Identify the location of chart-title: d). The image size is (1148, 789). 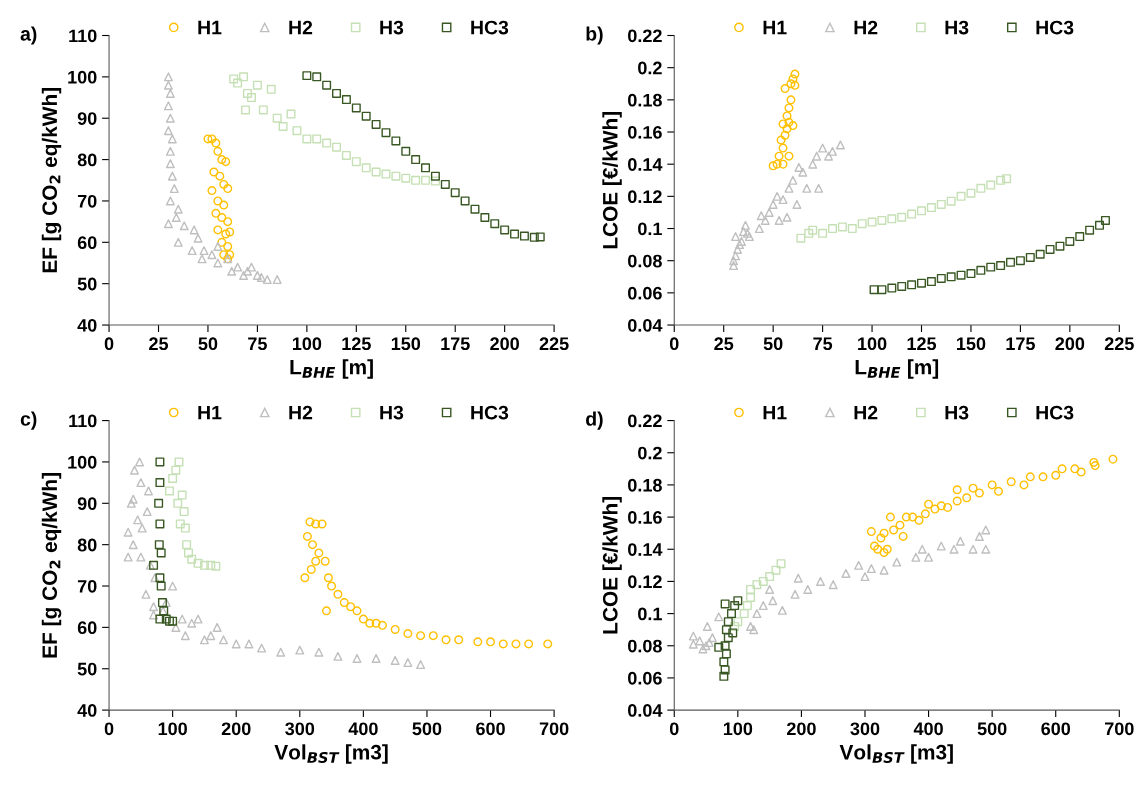
(594, 420).